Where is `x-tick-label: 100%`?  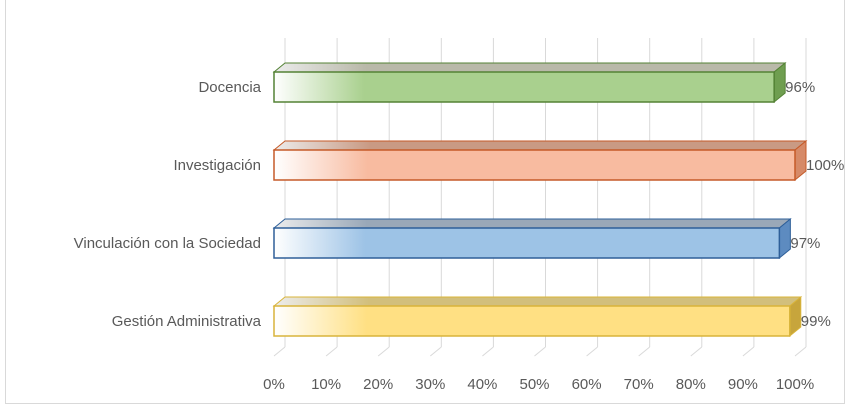 x-tick-label: 100% is located at coordinates (795, 384).